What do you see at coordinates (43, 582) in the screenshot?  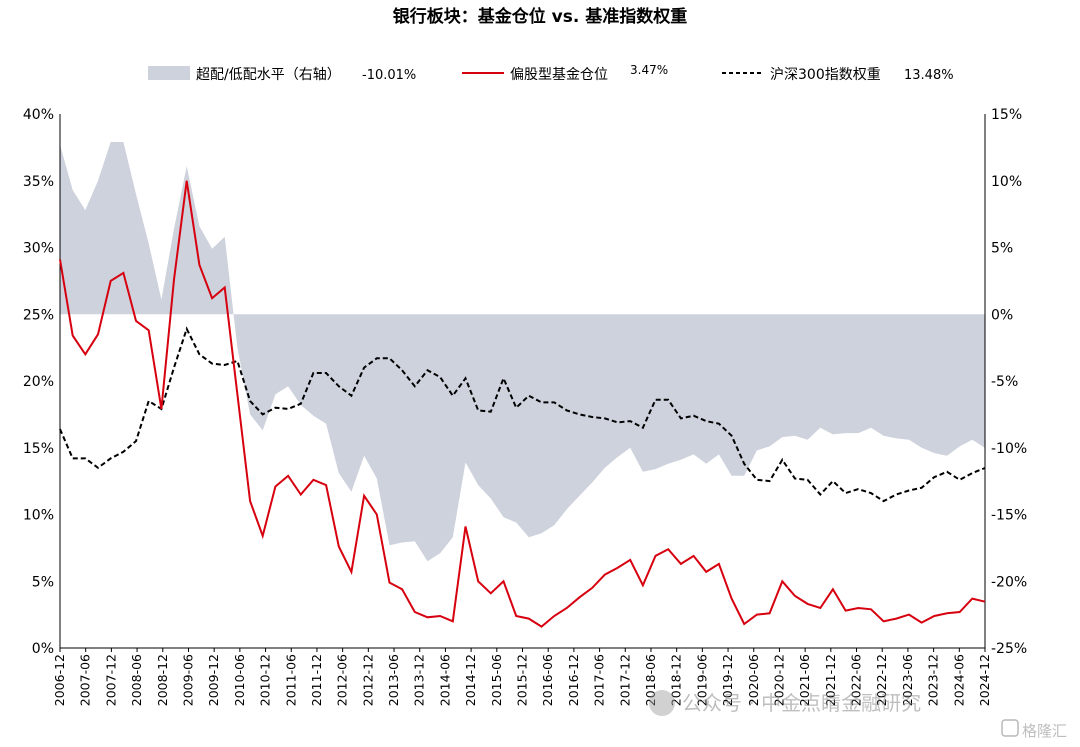 I see `left-tick-label: 5%` at bounding box center [43, 582].